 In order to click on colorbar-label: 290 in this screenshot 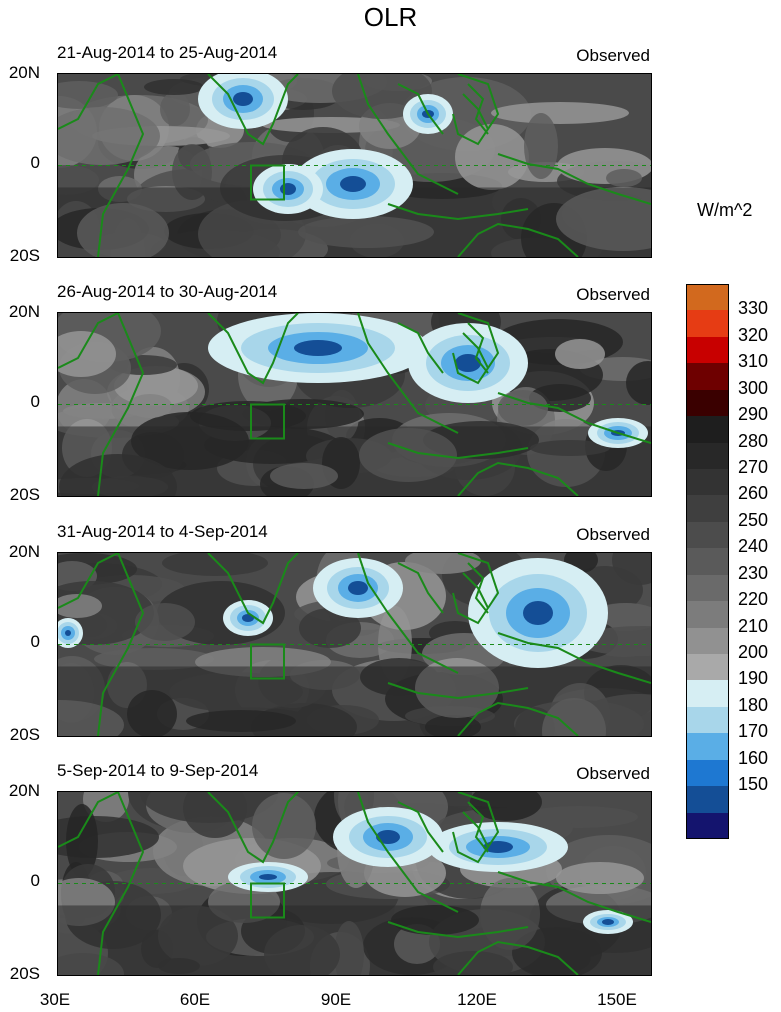, I will do `click(753, 414)`.